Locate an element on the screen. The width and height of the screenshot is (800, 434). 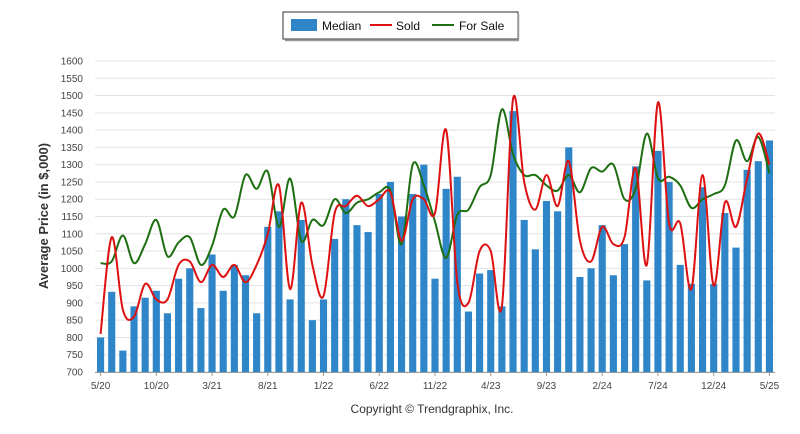
y-tick-label: 1450 is located at coordinates (72, 113).